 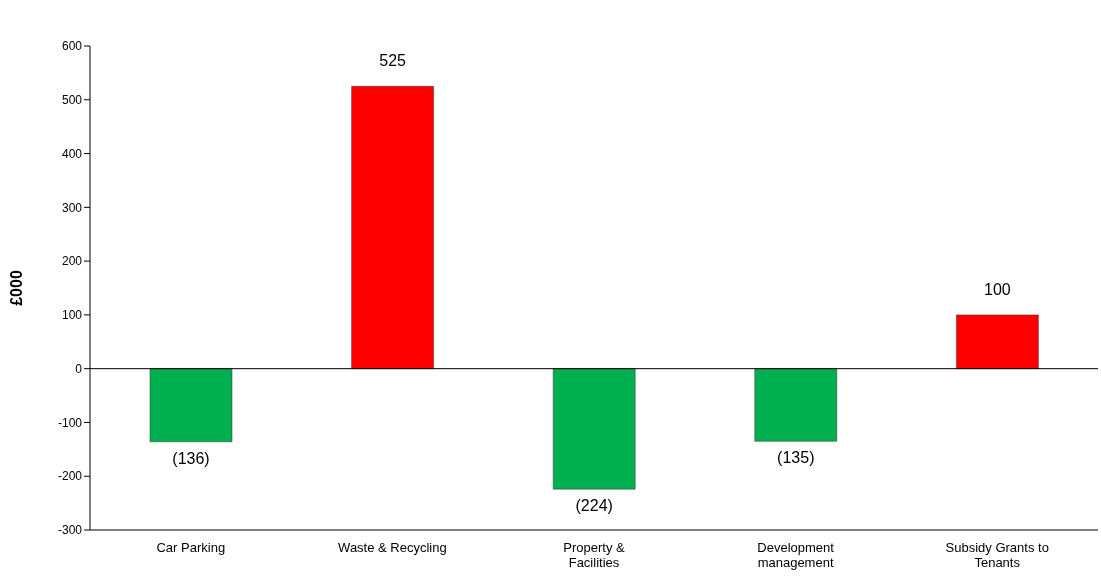 I want to click on x-tick-label: Property & Facilities, so click(x=594, y=555).